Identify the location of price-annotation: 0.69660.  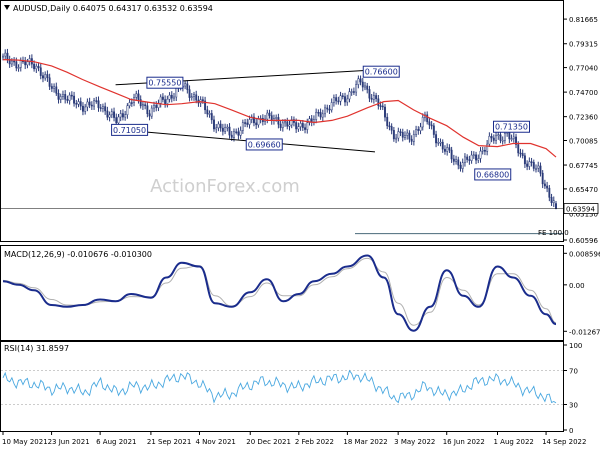
(264, 144).